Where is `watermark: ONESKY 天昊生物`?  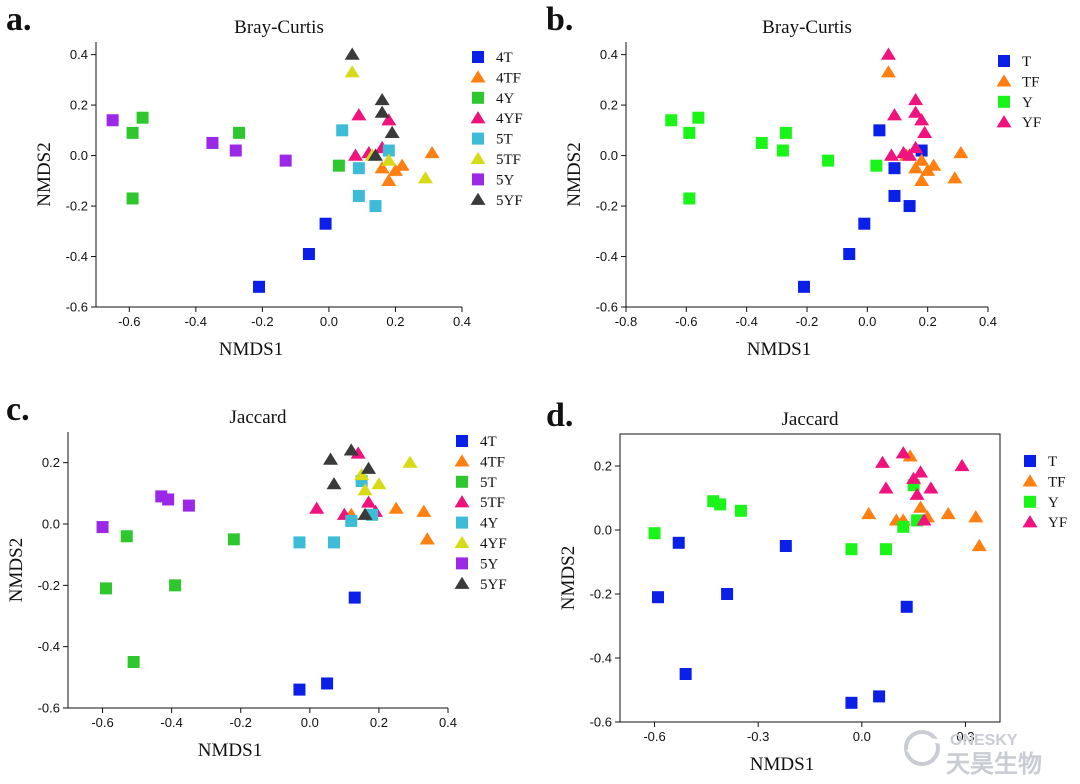
watermark: ONESKY 天昊生物 is located at coordinates (973, 754).